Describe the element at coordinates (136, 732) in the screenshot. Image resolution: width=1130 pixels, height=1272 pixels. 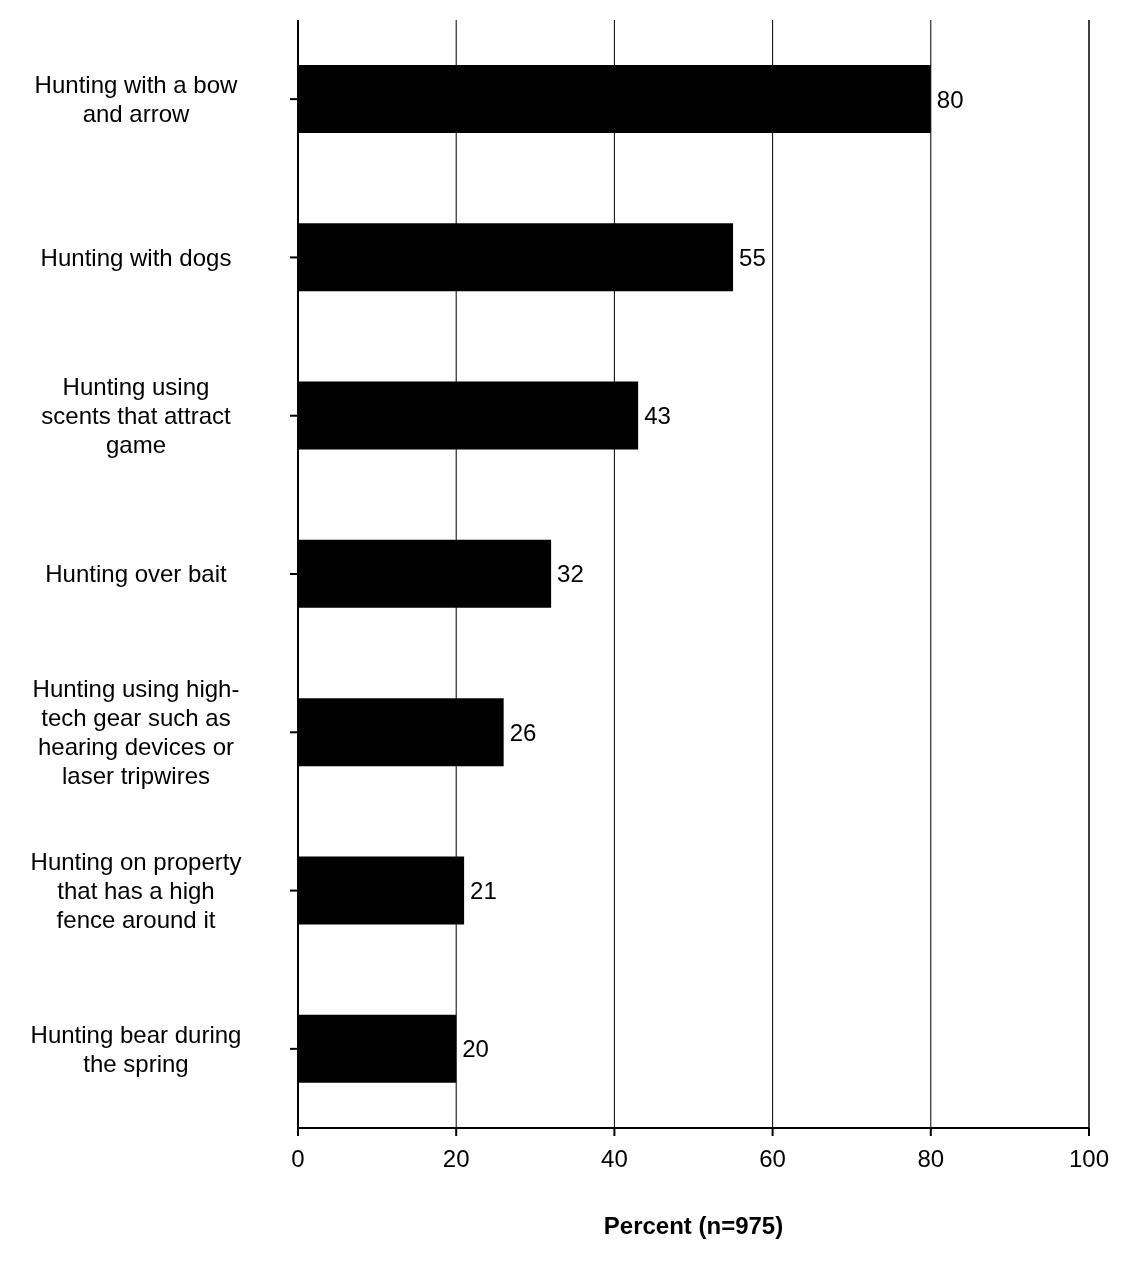
I see `y-tick-label: Hunting using high-tech gear such as hearing devices or laser tripwires` at that location.